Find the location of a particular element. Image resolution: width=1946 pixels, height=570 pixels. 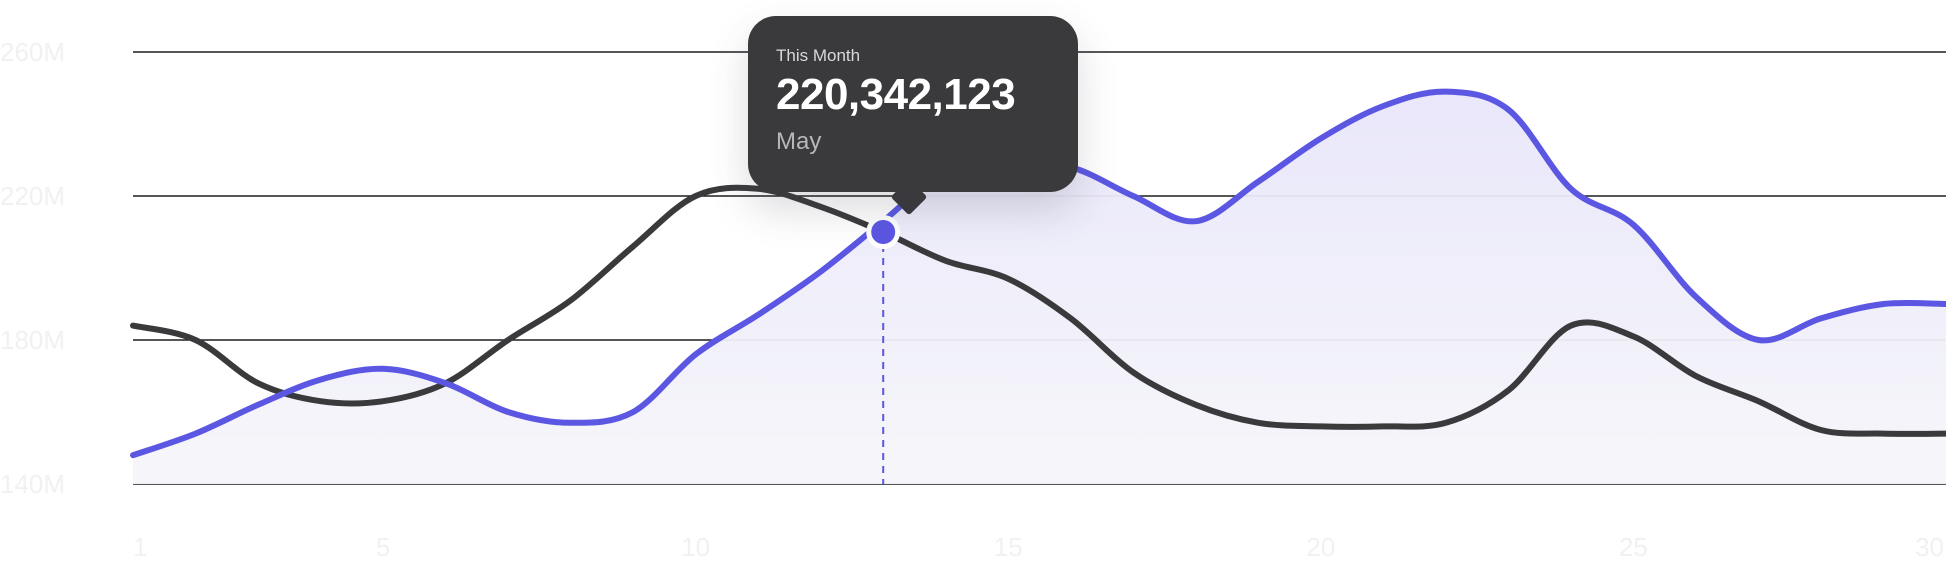

x-axis-ticks: 1 5 10 15 20 25 30 is located at coordinates (1038, 547).